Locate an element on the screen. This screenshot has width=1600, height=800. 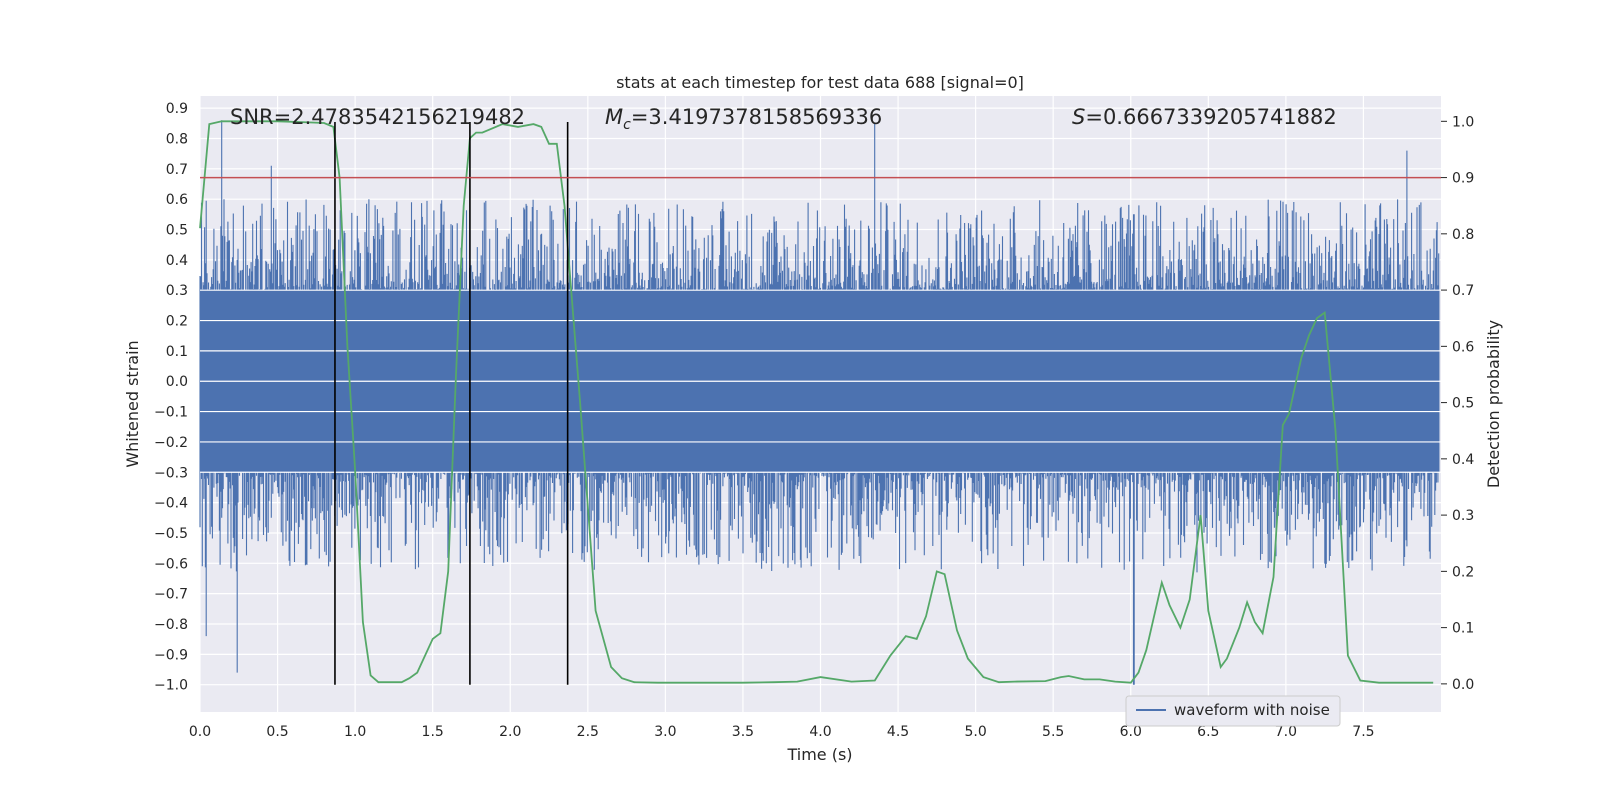
y-tick-label-left: 0.1 is located at coordinates (177, 352).